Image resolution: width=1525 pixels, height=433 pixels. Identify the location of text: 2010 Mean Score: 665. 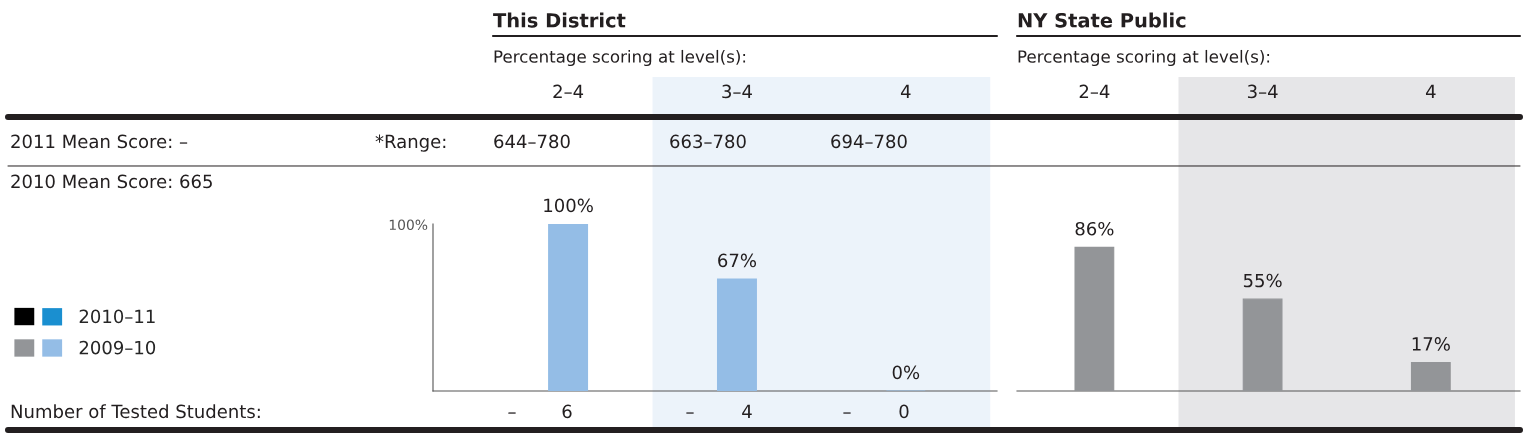
(111, 181).